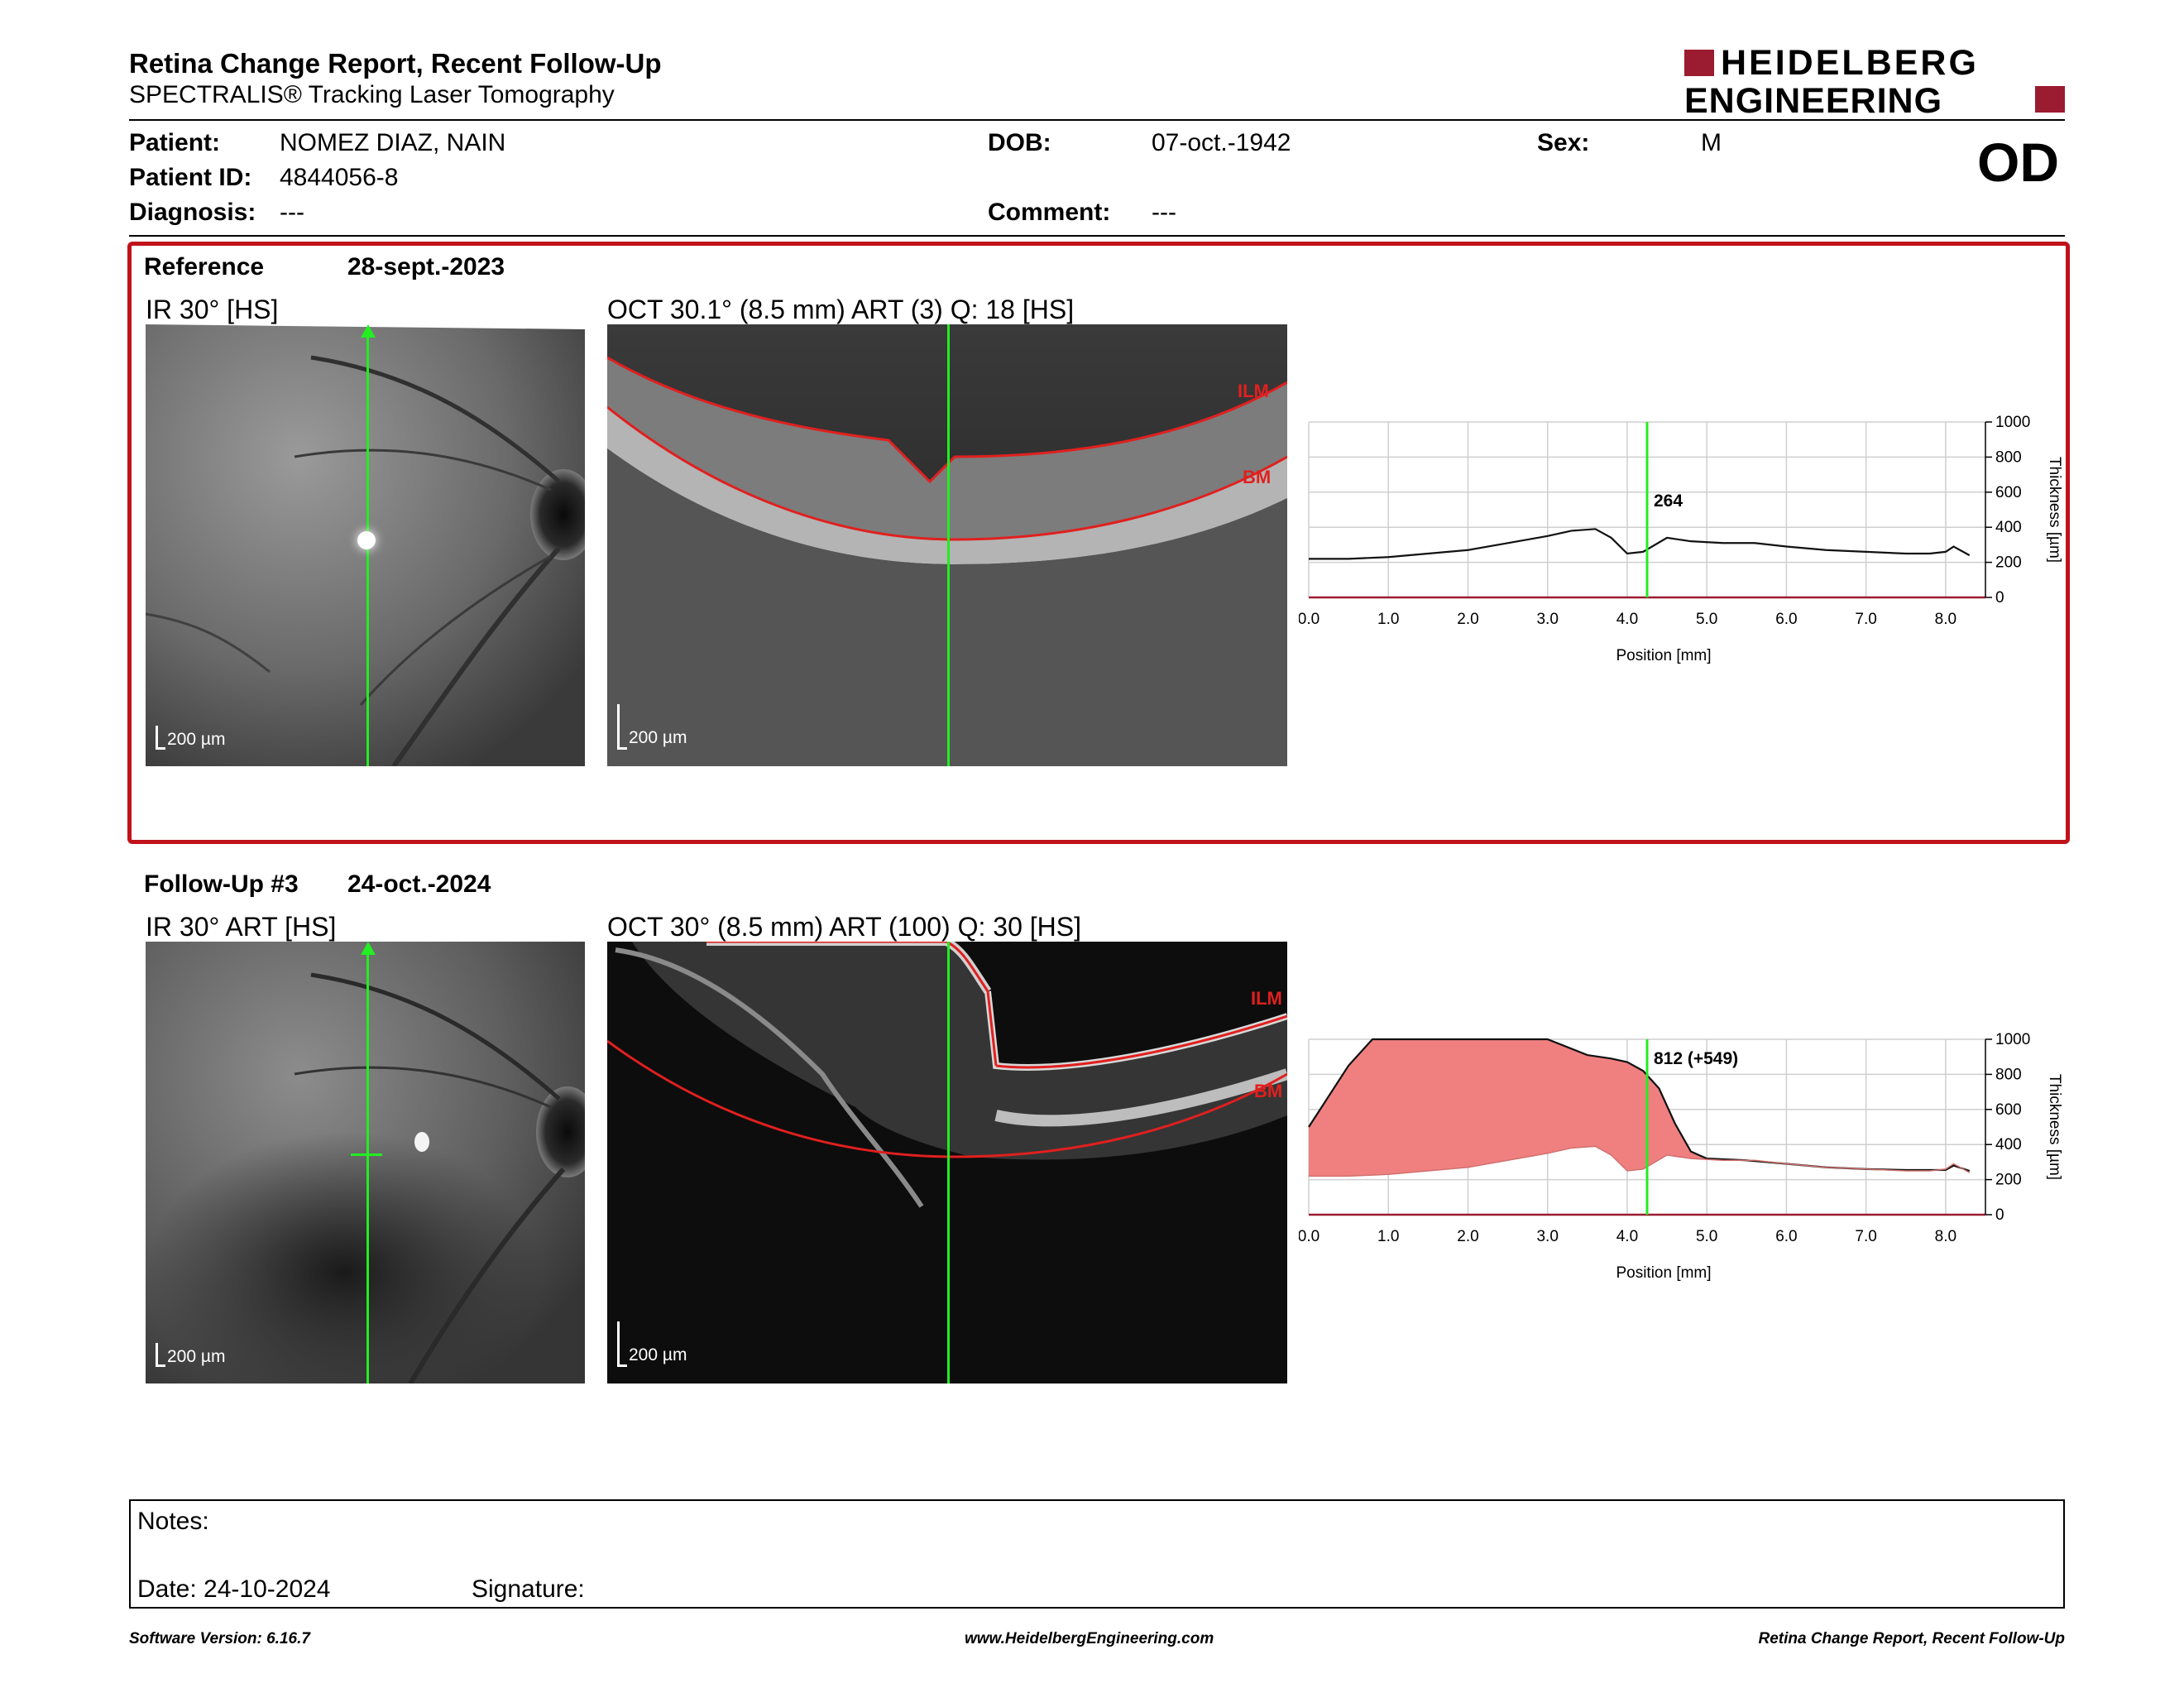  I want to click on reference-ir-image: 200 µm, so click(365, 545).